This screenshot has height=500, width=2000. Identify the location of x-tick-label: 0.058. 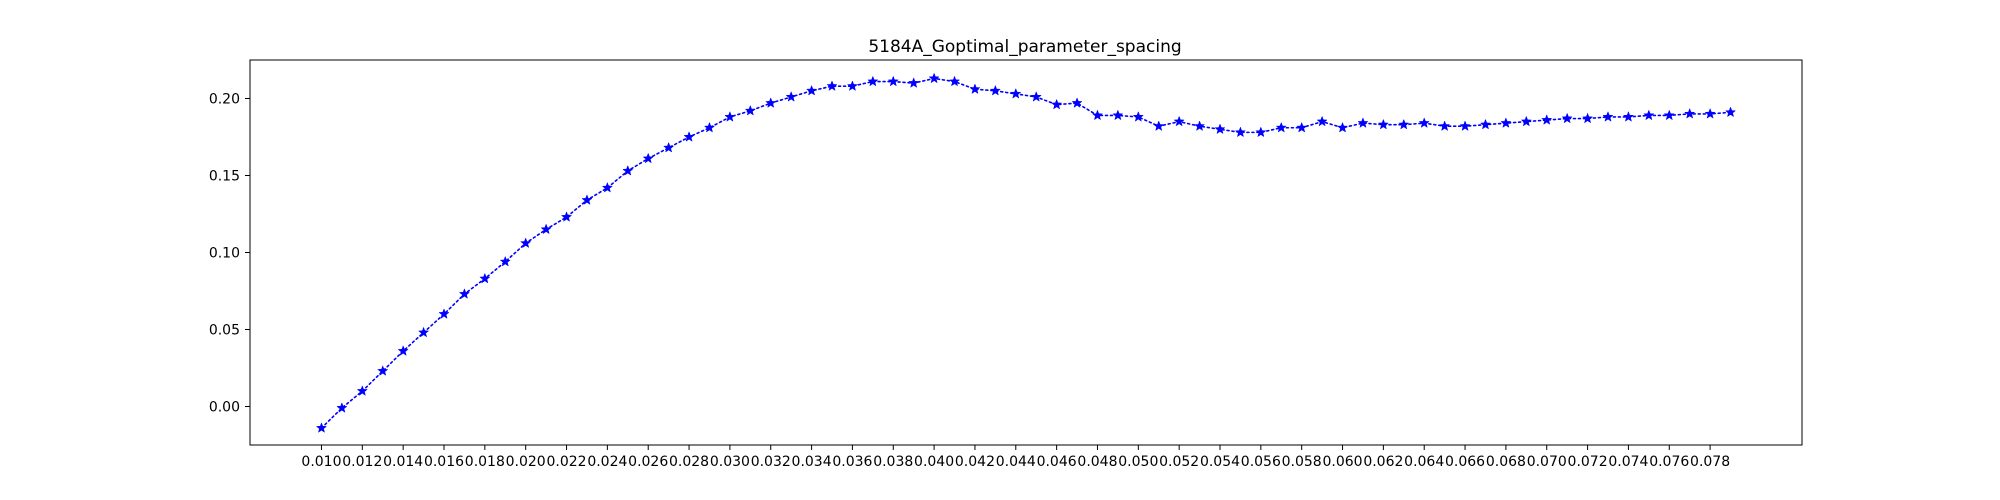
(1302, 462).